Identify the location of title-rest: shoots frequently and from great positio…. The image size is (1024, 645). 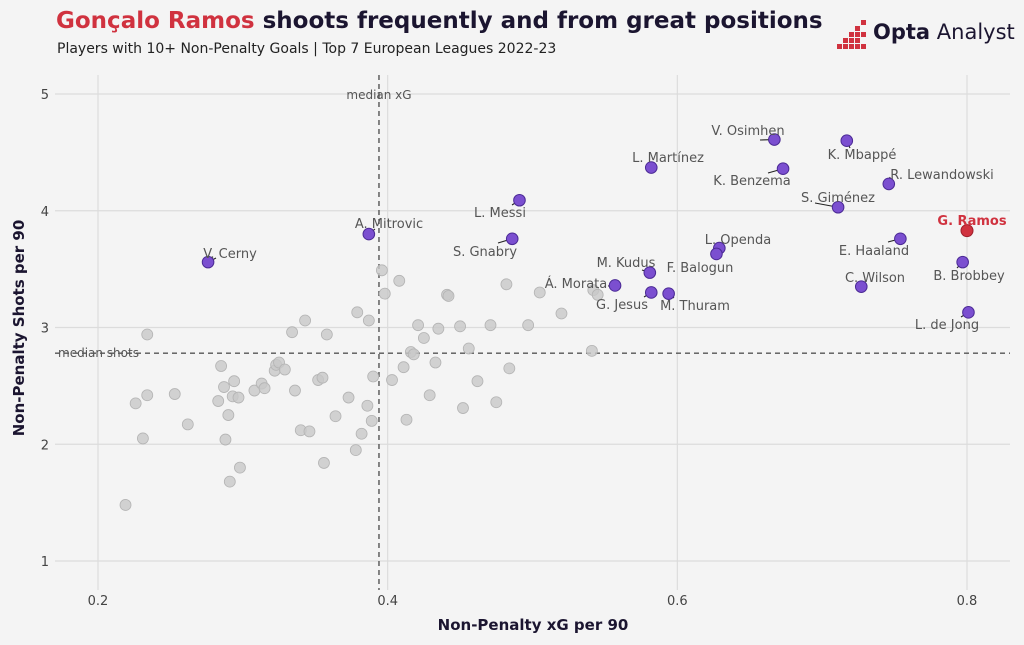
(538, 21).